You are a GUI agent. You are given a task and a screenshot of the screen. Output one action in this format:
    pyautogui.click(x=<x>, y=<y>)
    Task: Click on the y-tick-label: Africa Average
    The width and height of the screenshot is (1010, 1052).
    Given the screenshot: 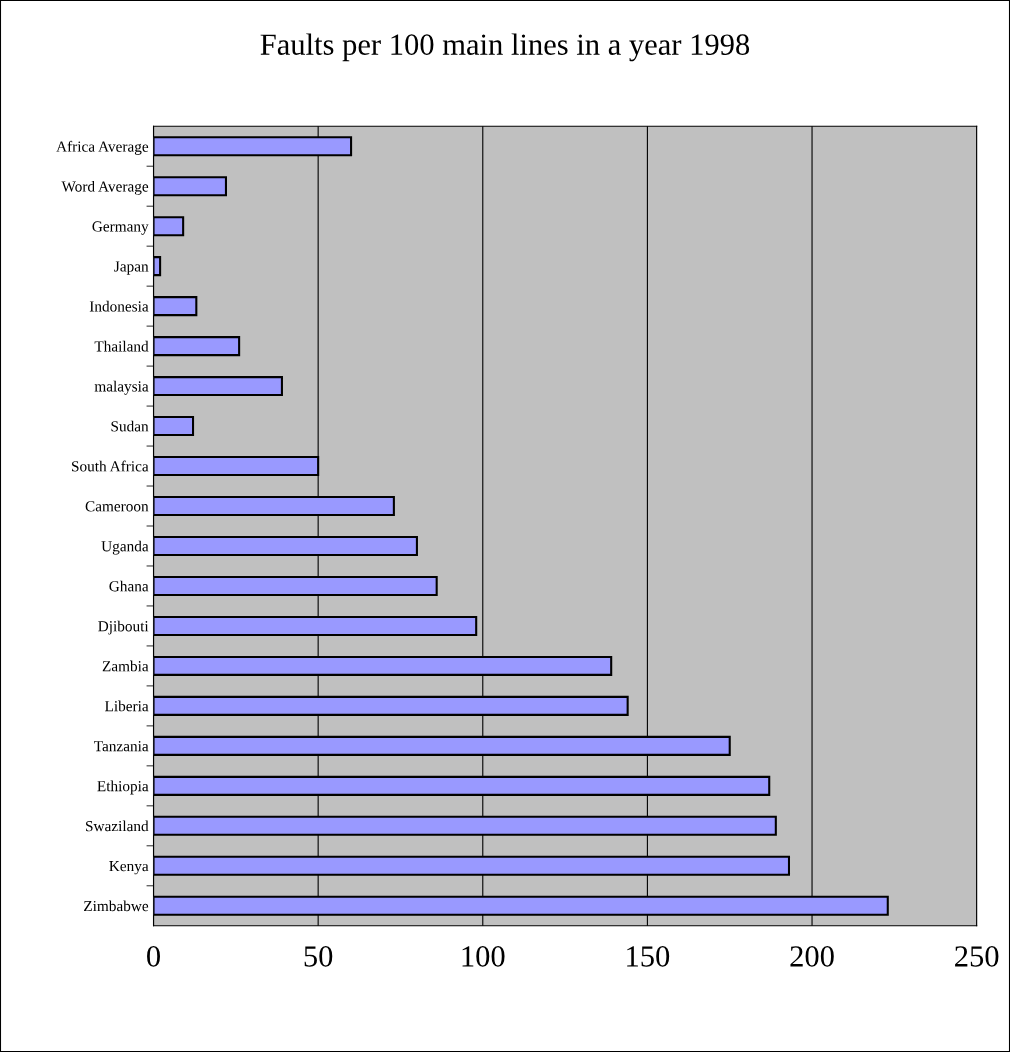 What is the action you would take?
    pyautogui.click(x=102, y=147)
    